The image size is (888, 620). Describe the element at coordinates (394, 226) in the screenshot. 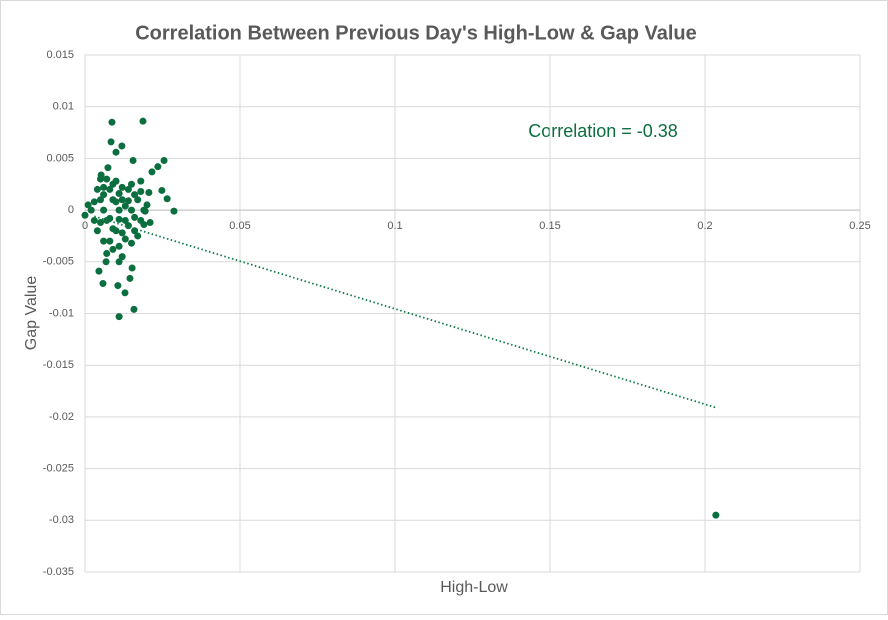

I see `x-tick-label: 0.1` at that location.